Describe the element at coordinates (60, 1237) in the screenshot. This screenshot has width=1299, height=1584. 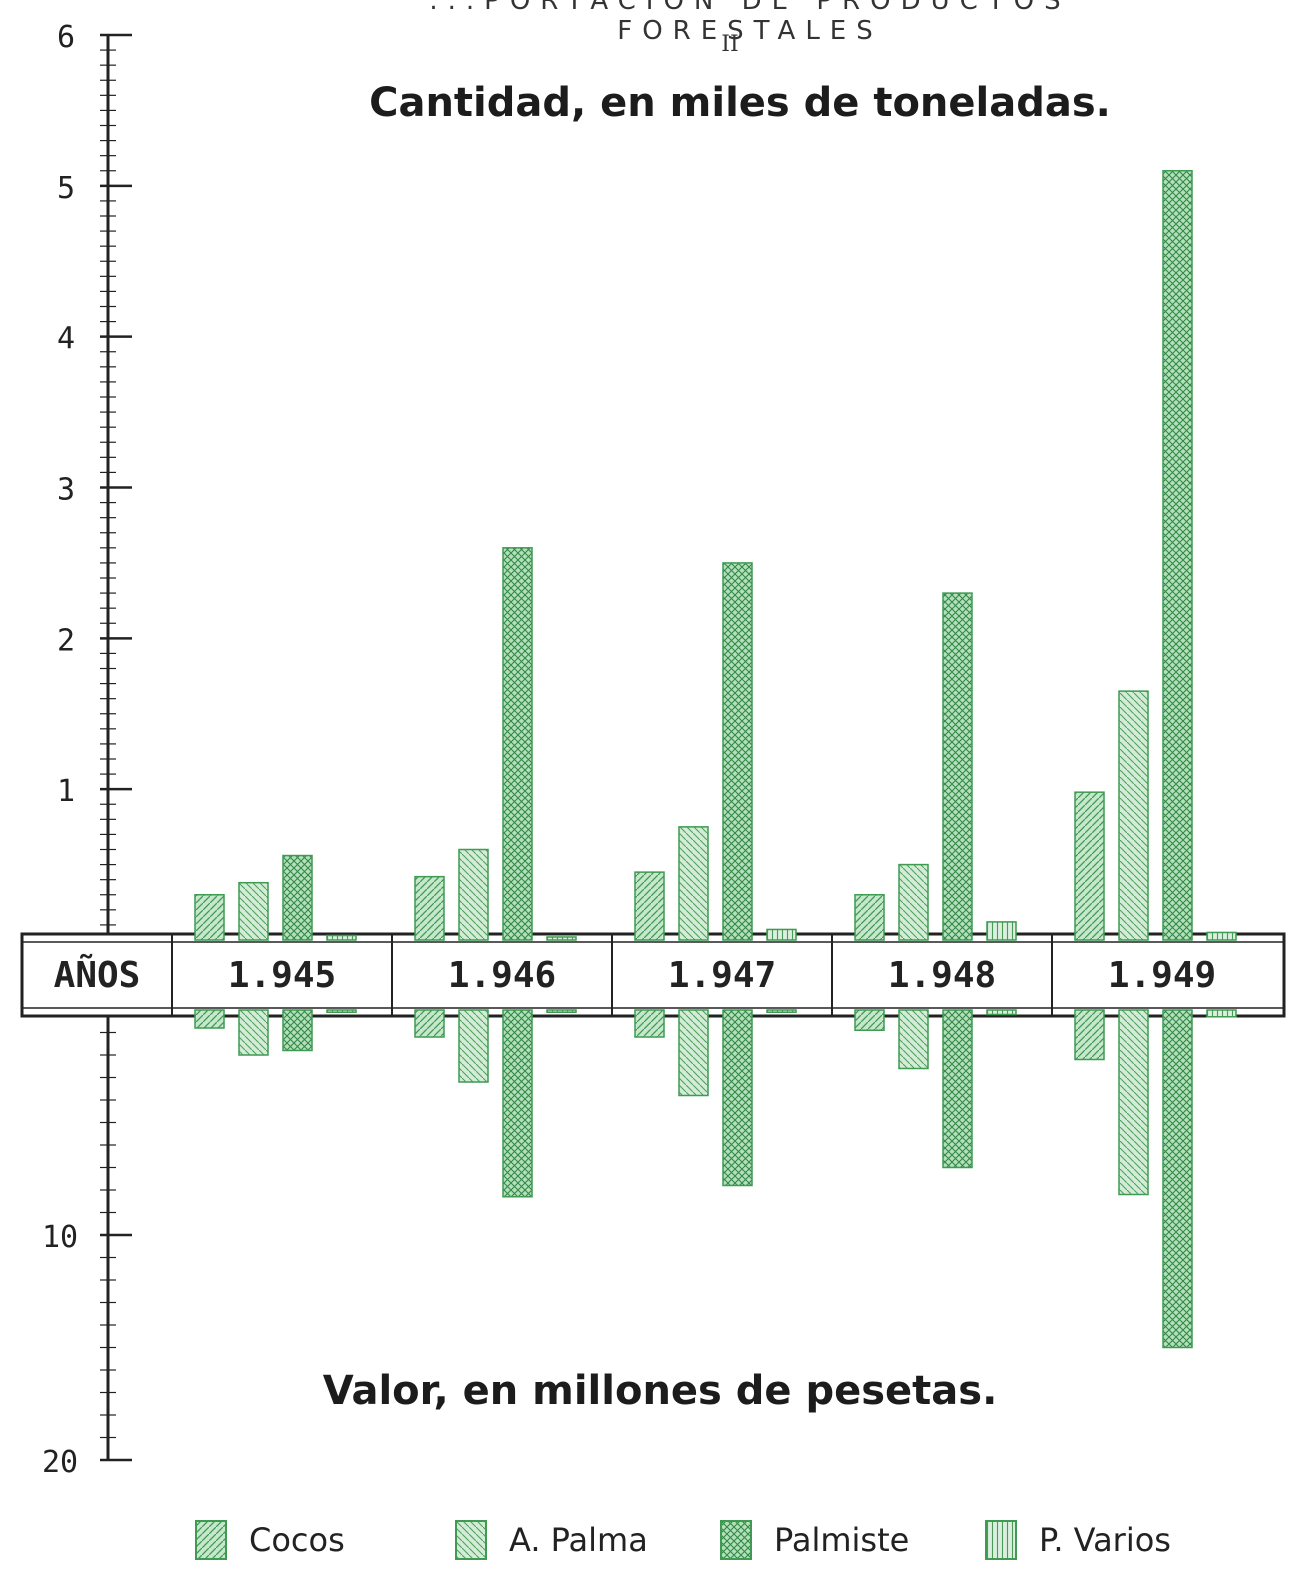
I see `y-tick-label-value: 10` at that location.